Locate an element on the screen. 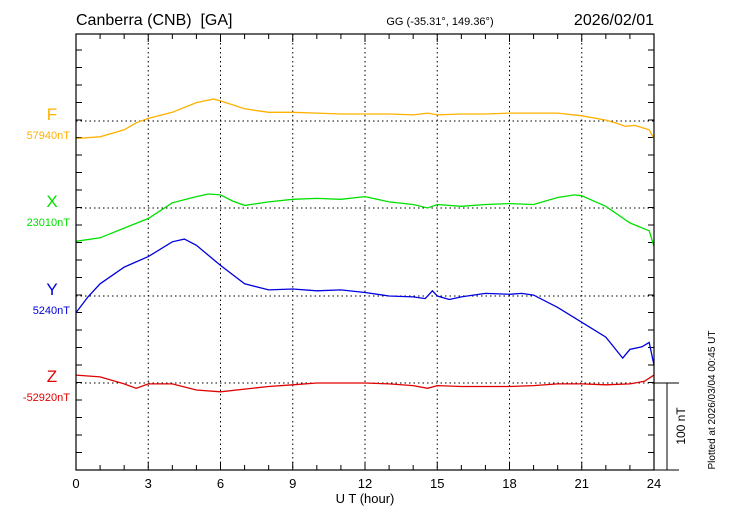 This screenshot has width=730, height=520. series-name-z: Z is located at coordinates (52, 376).